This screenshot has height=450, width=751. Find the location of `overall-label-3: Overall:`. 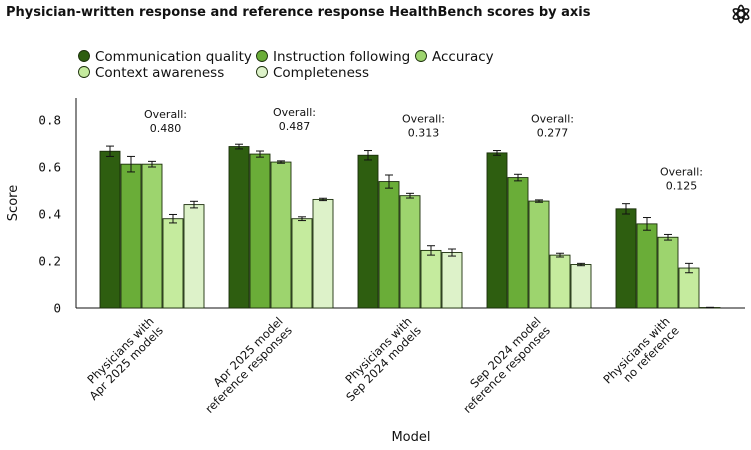

overall-label-3: Overall: is located at coordinates (552, 119).